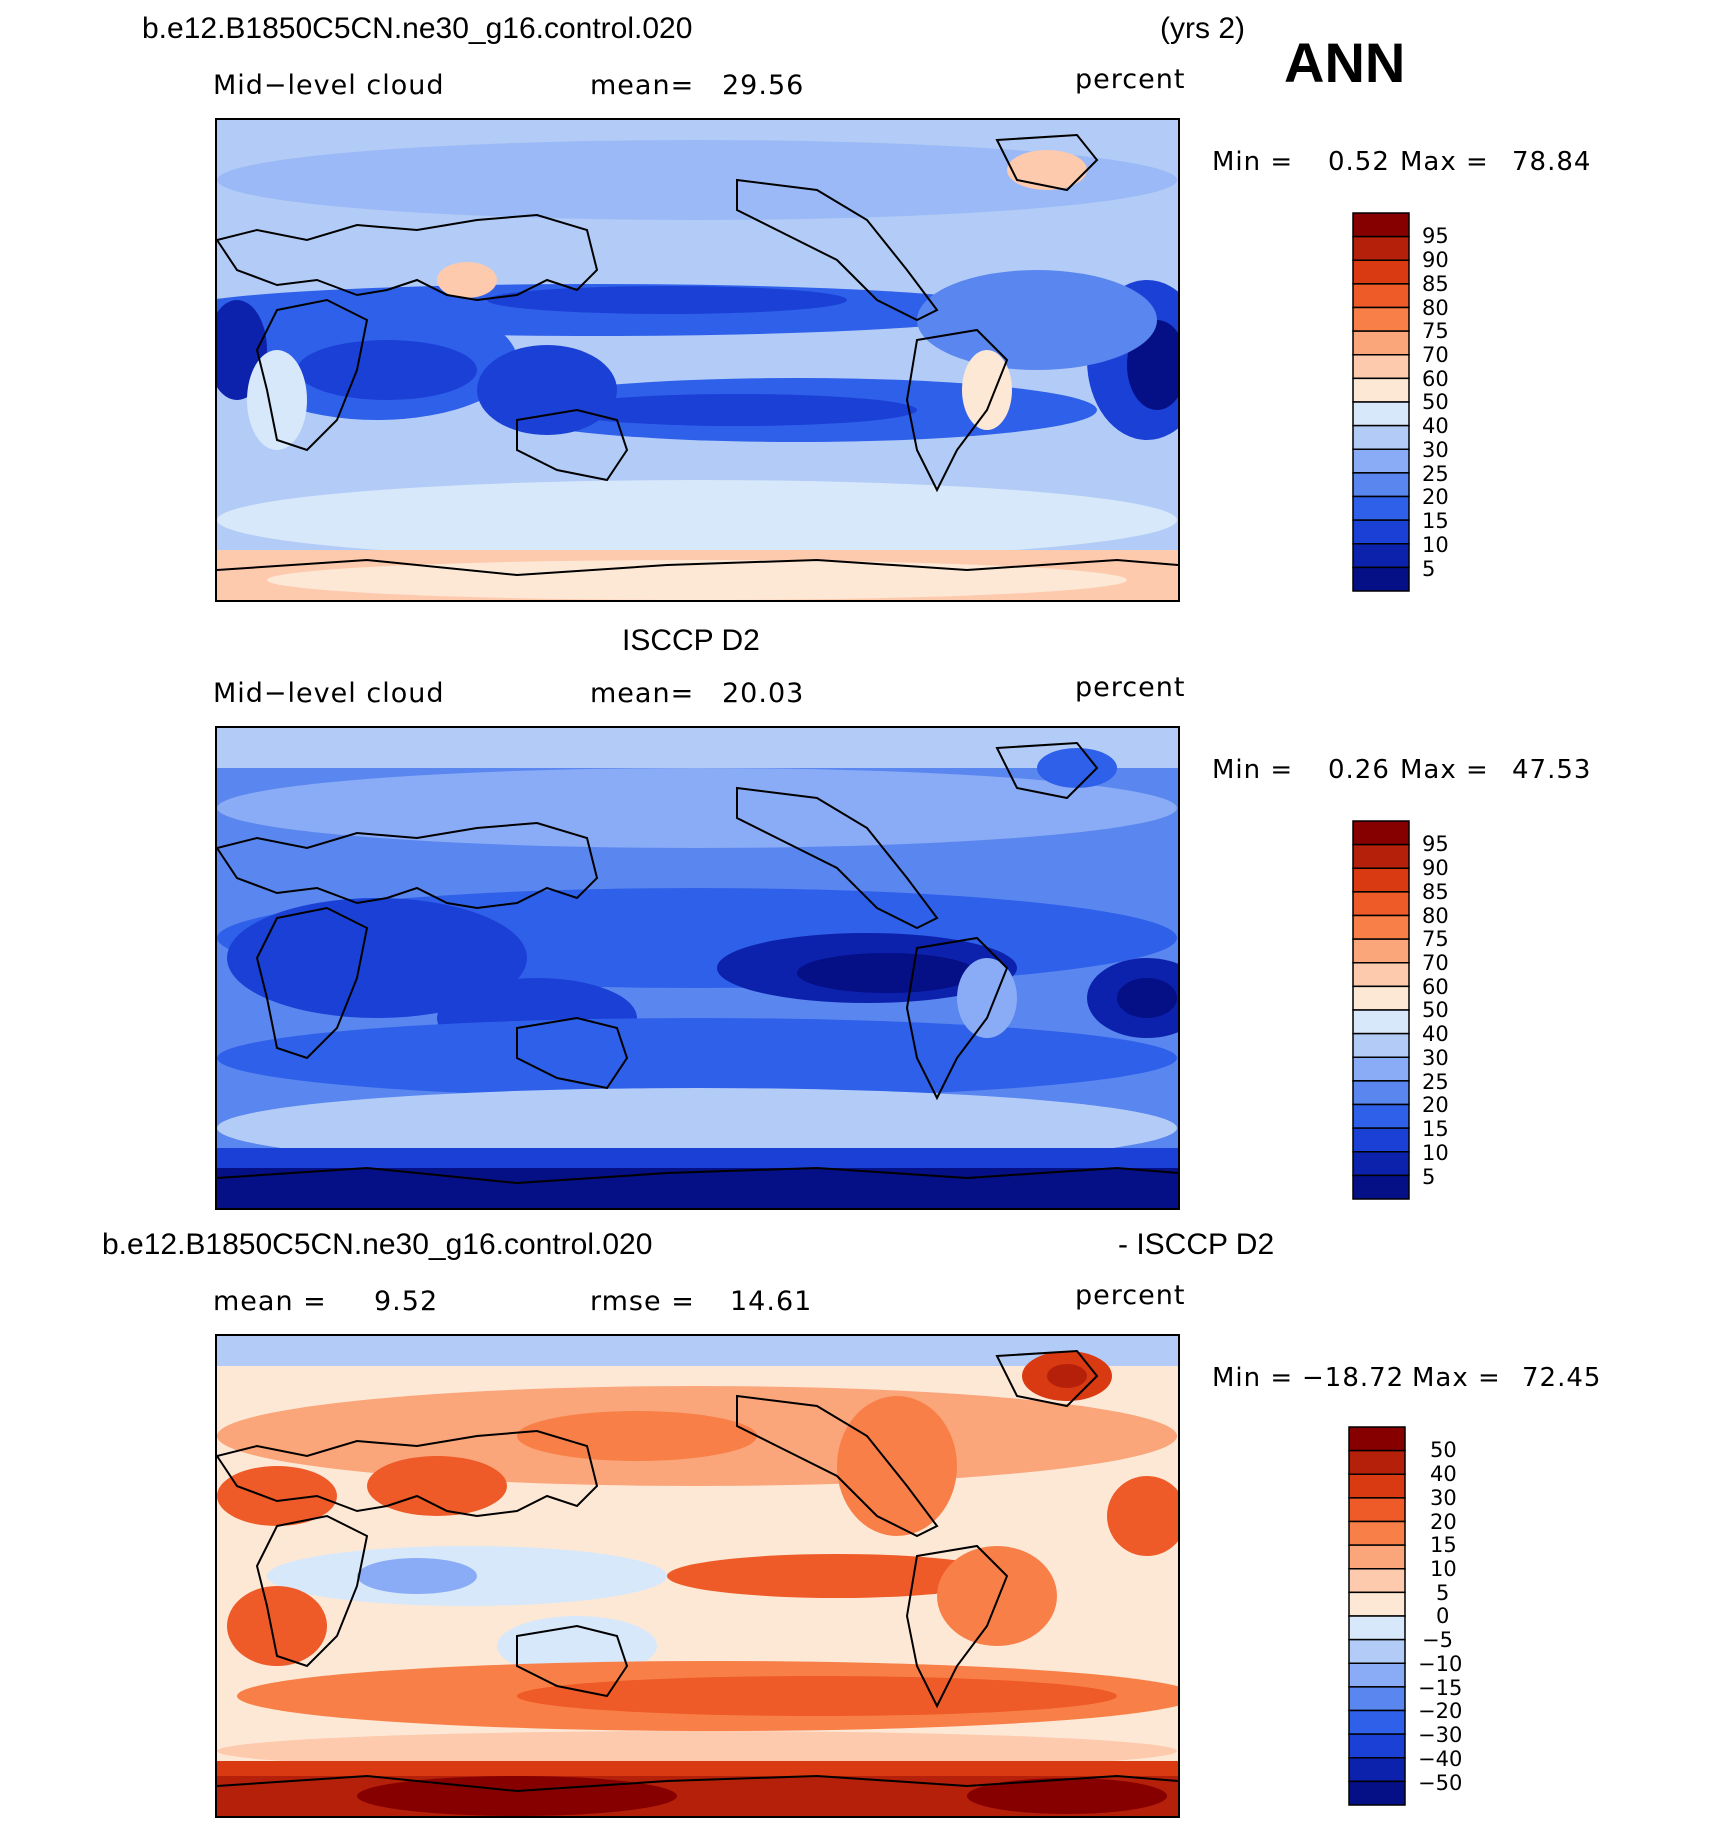 Image resolution: width=1710 pixels, height=1831 pixels. Describe the element at coordinates (771, 1301) in the screenshot. I see `panel3-rmse-value: 14.61` at that location.